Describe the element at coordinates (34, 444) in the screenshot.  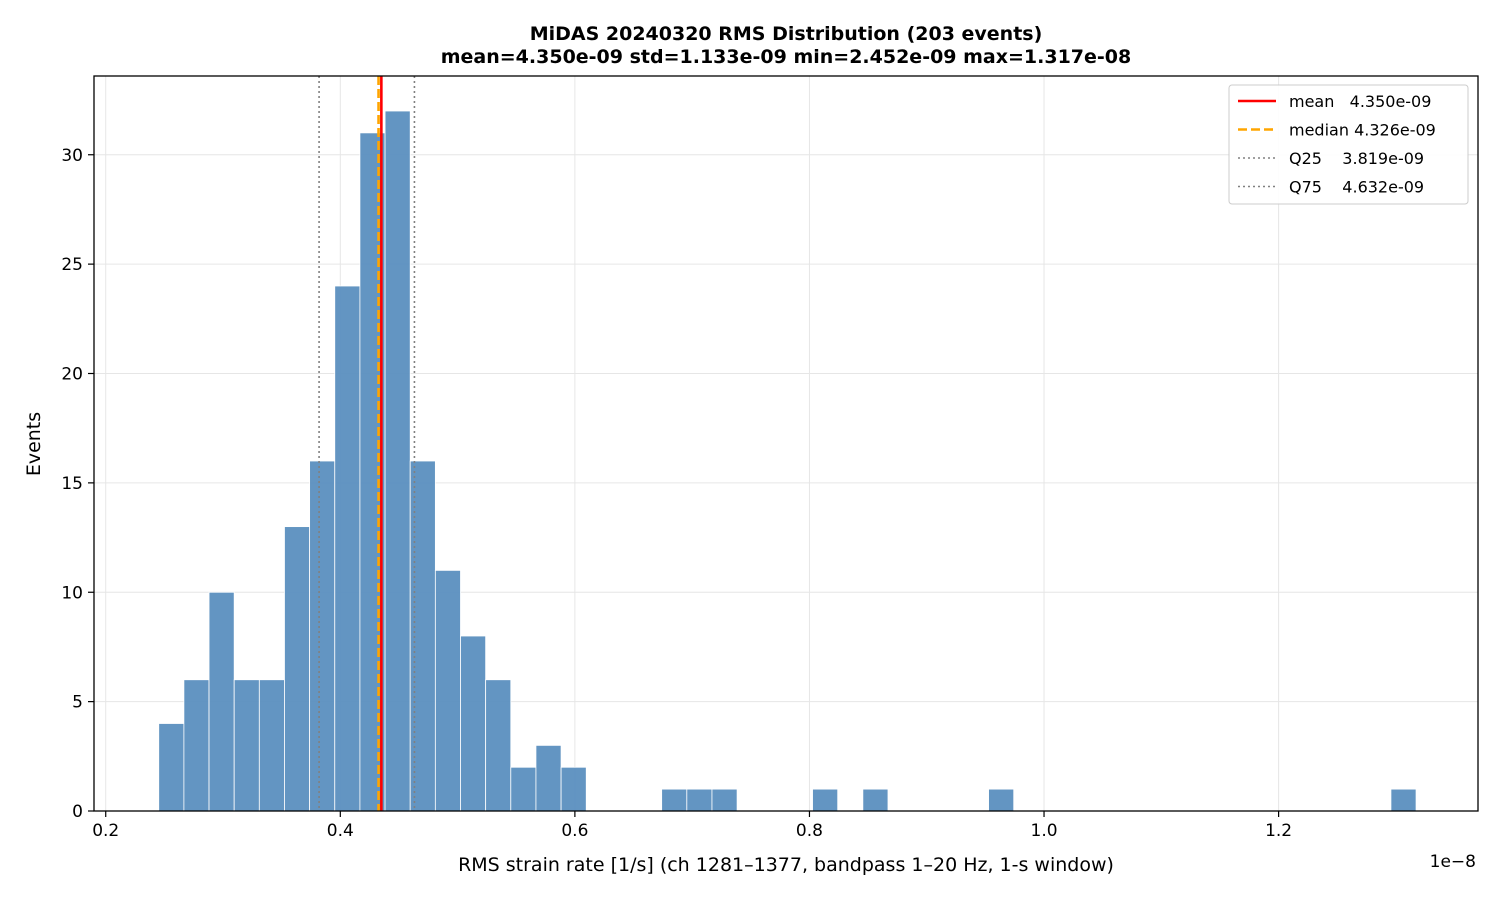
I see `y-axis-label: Events` at that location.